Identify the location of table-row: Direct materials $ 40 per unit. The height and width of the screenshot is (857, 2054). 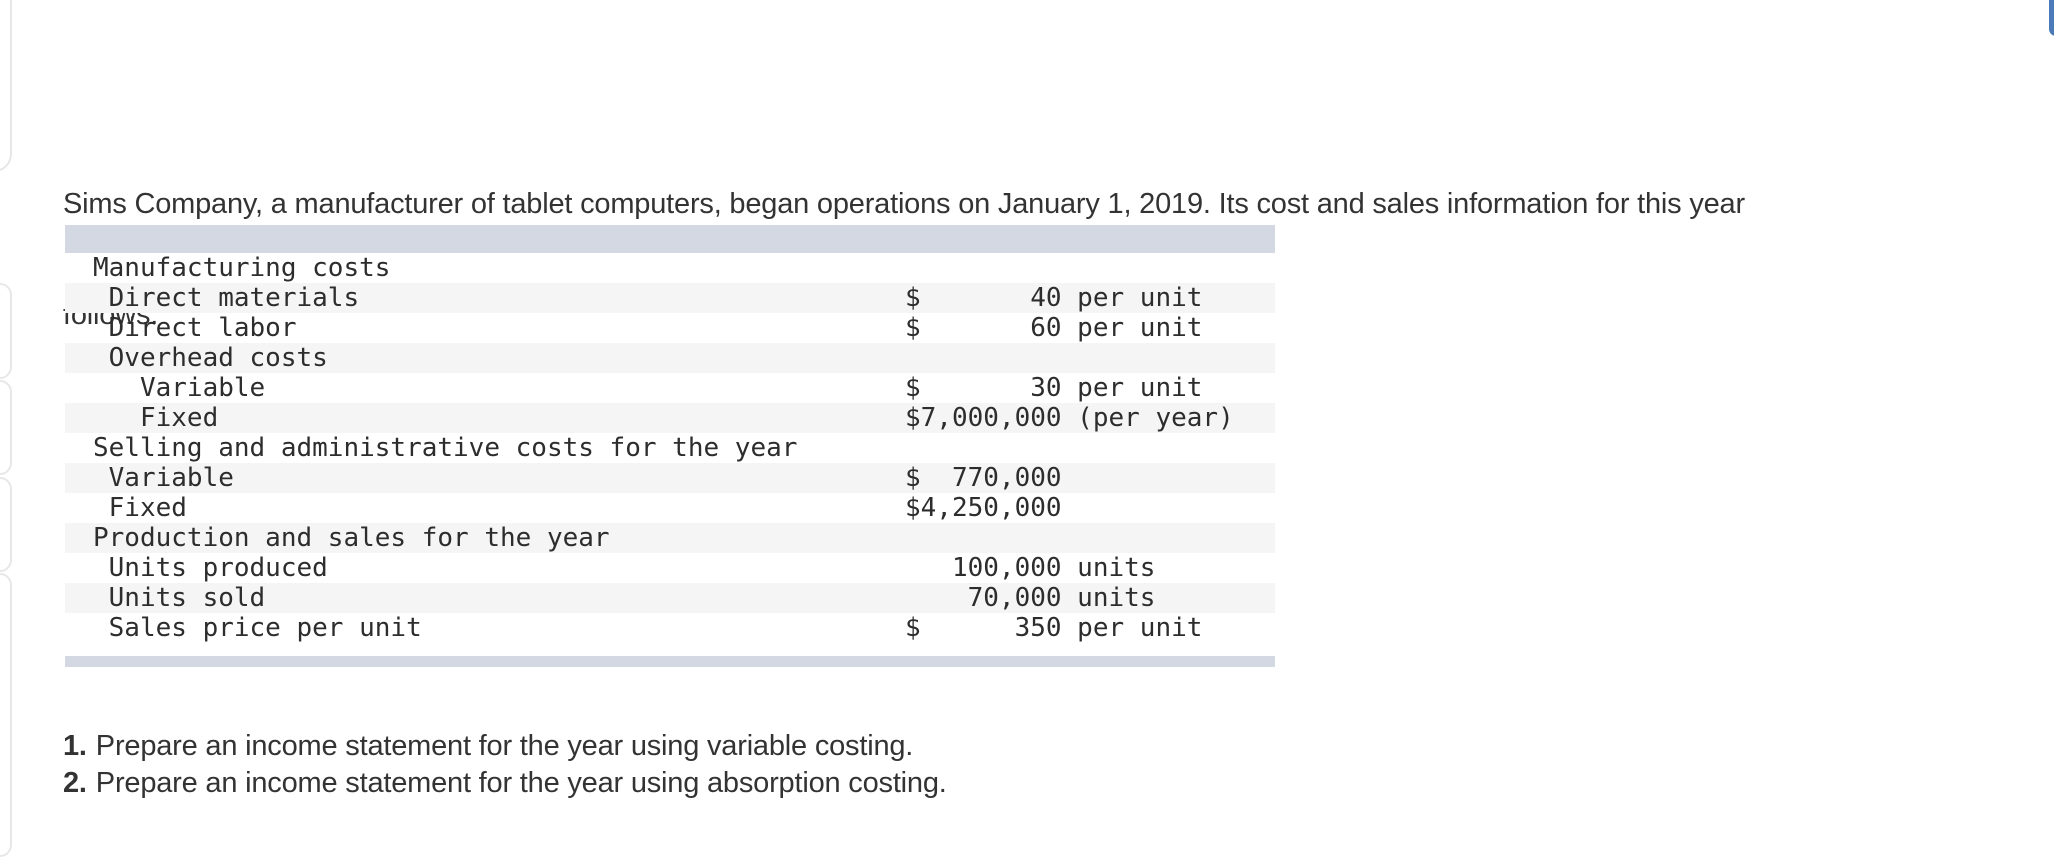
(670, 298).